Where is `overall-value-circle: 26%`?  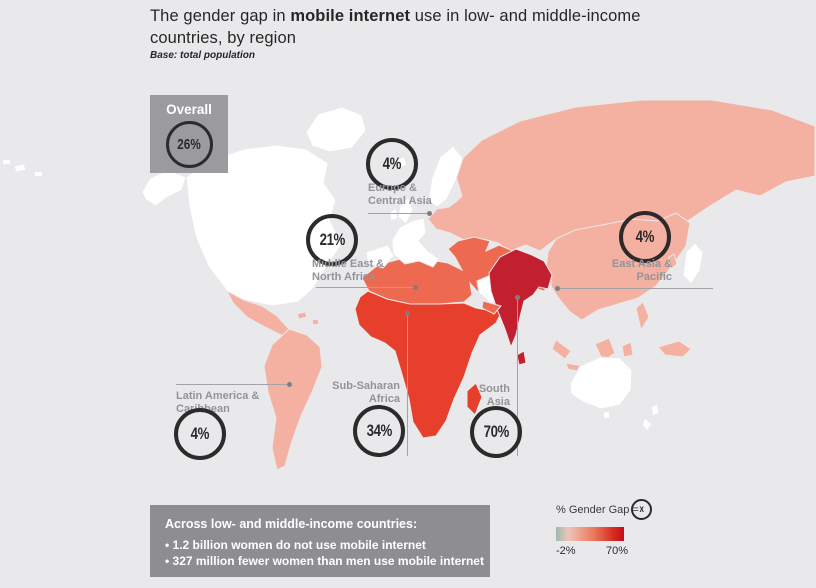
overall-value-circle: 26% is located at coordinates (189, 144).